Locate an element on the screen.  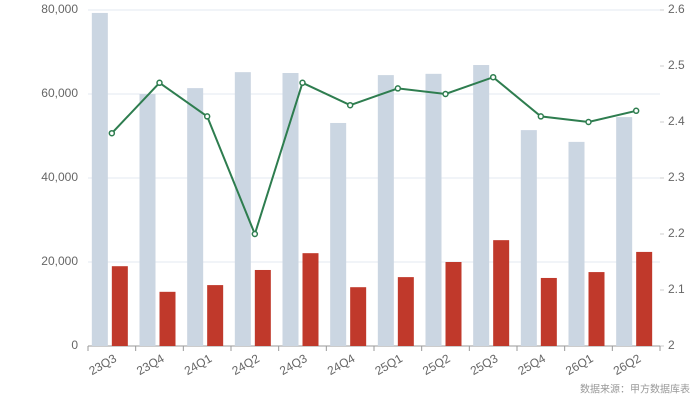
y2-tick-label: 2.5 is located at coordinates (676, 65).